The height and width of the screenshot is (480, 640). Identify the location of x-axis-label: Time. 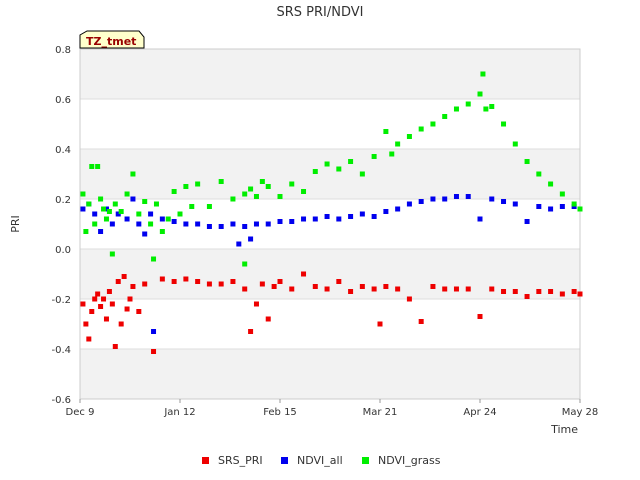
(564, 429).